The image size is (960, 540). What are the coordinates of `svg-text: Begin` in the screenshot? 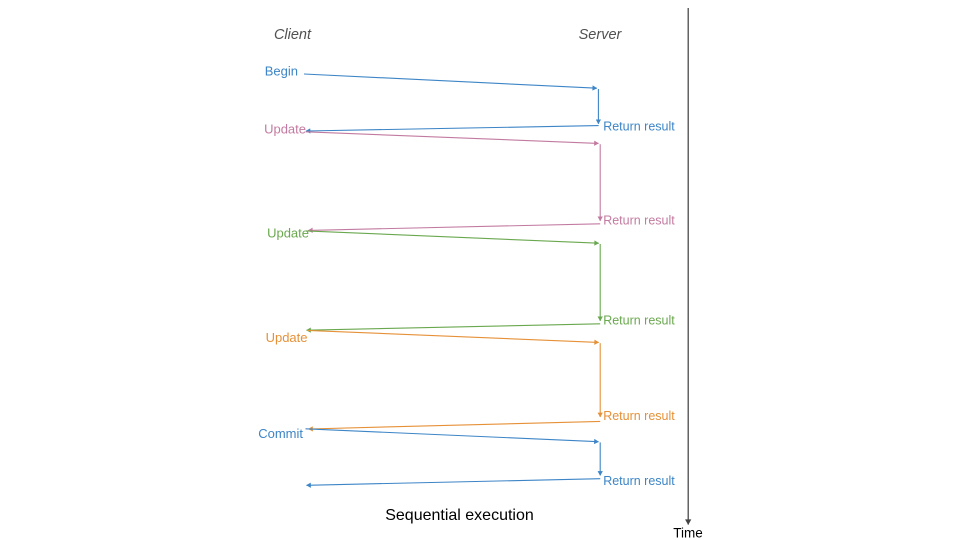 It's located at (281, 71).